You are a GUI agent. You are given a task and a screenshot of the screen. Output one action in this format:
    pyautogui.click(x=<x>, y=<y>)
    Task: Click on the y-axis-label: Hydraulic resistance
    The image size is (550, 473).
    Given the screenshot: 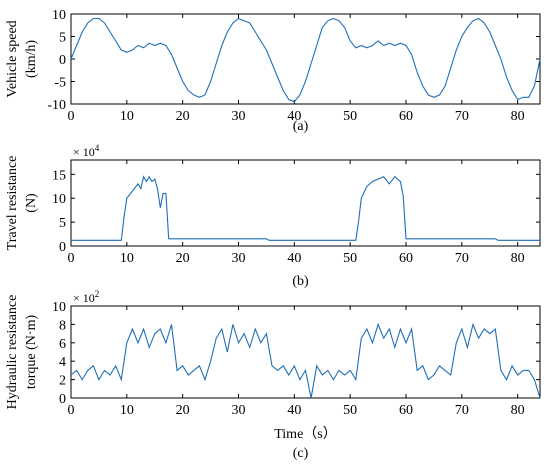 What is the action you would take?
    pyautogui.click(x=12, y=352)
    